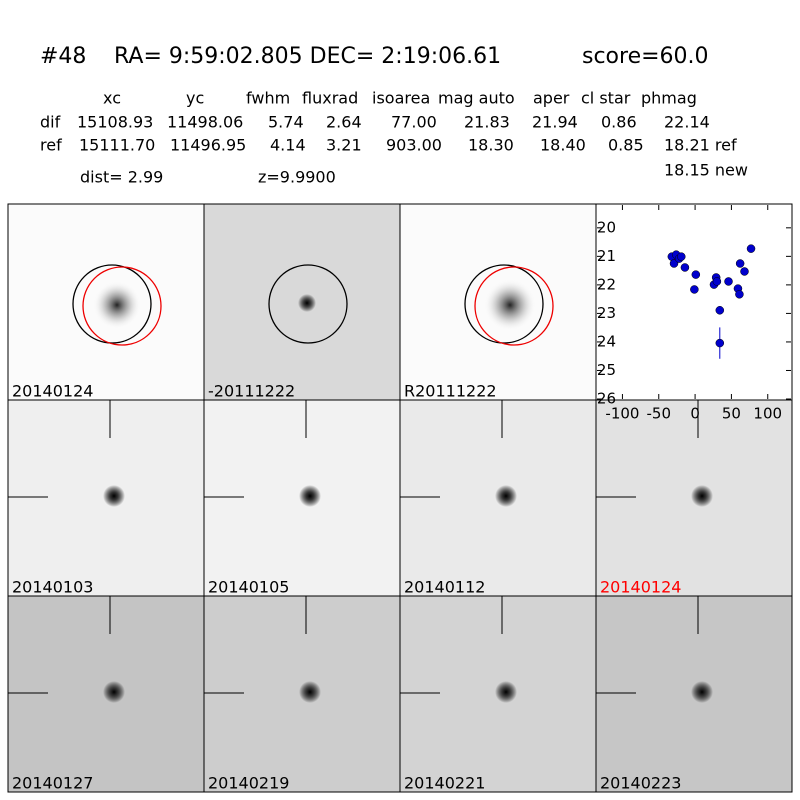 This screenshot has width=800, height=800. Describe the element at coordinates (687, 122) in the screenshot. I see `table-cell: 22.14` at that location.